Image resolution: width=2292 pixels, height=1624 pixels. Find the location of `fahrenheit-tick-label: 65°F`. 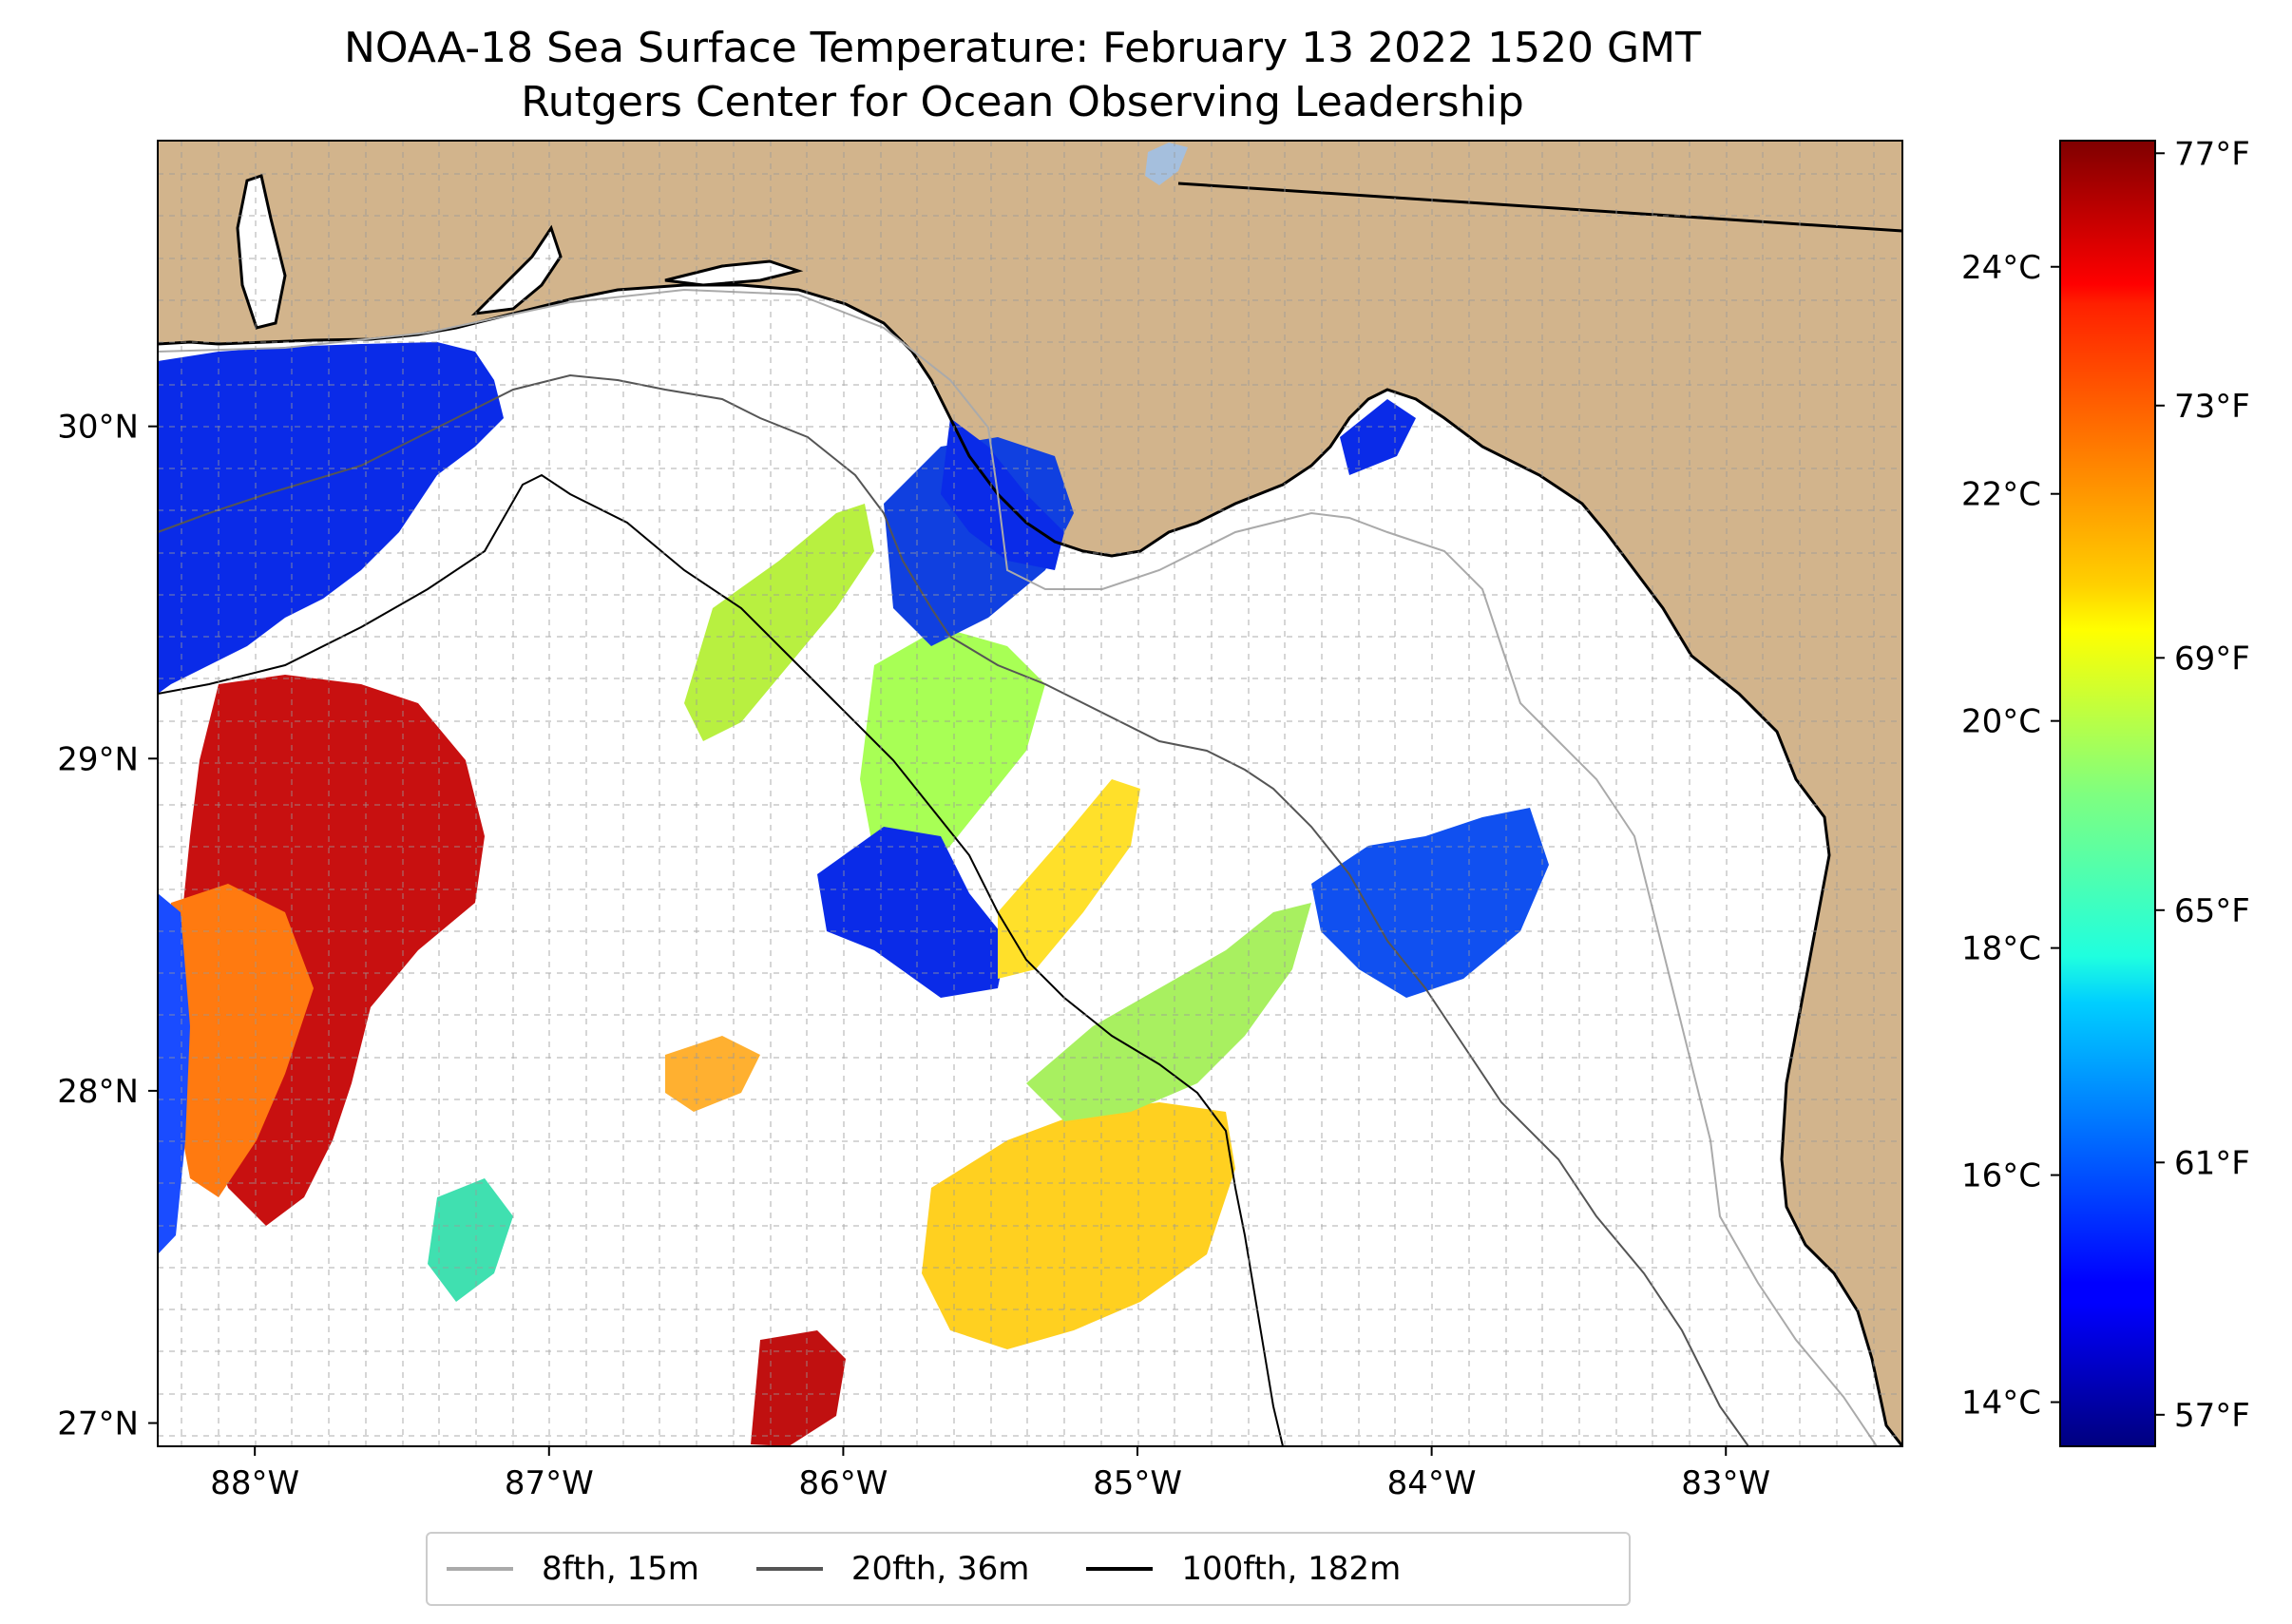

fahrenheit-tick-label: 65°F is located at coordinates (2212, 911).